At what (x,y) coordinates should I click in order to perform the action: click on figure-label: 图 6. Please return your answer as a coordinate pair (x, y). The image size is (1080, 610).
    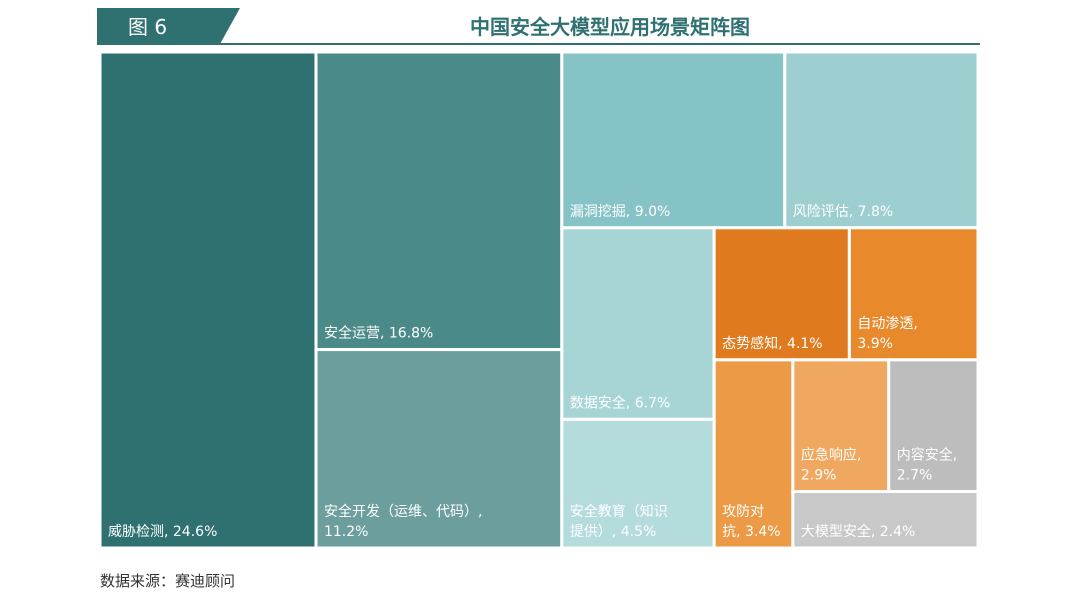
    Looking at the image, I should click on (147, 27).